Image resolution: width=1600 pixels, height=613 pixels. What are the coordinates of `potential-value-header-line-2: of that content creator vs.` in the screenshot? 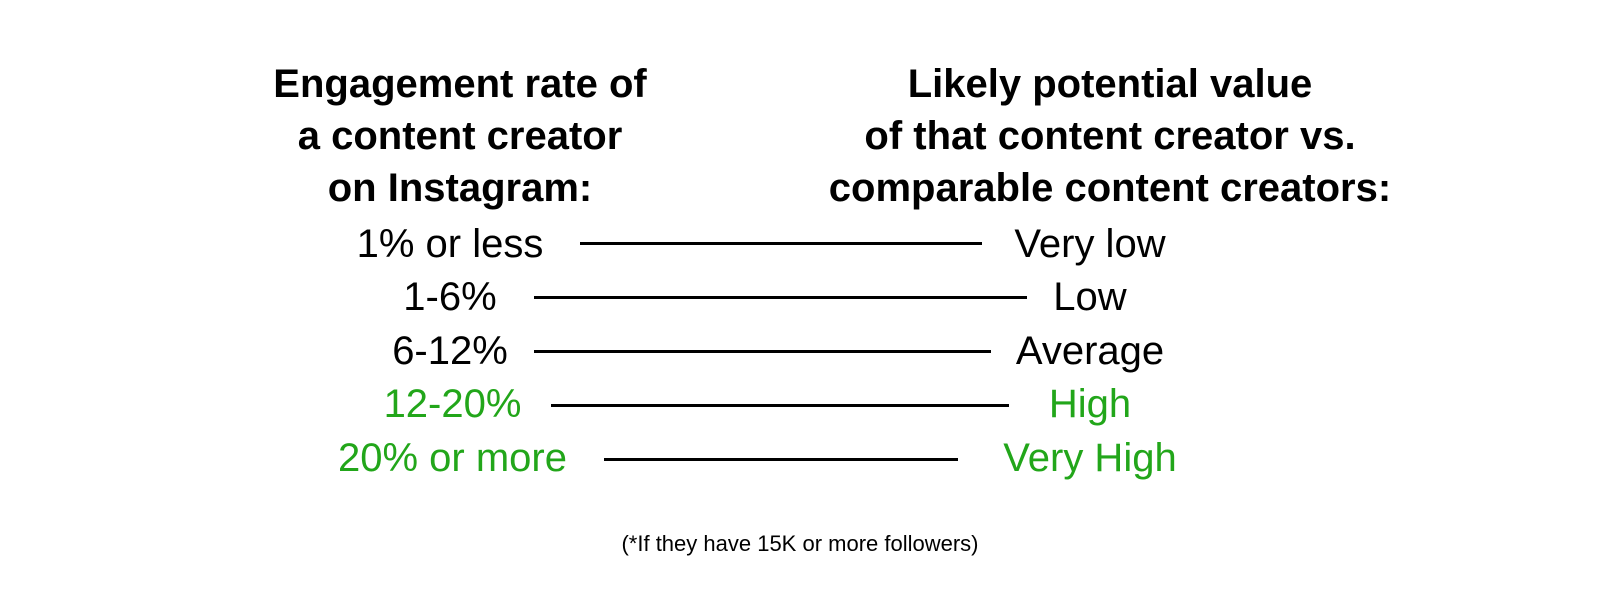 It's located at (1110, 136).